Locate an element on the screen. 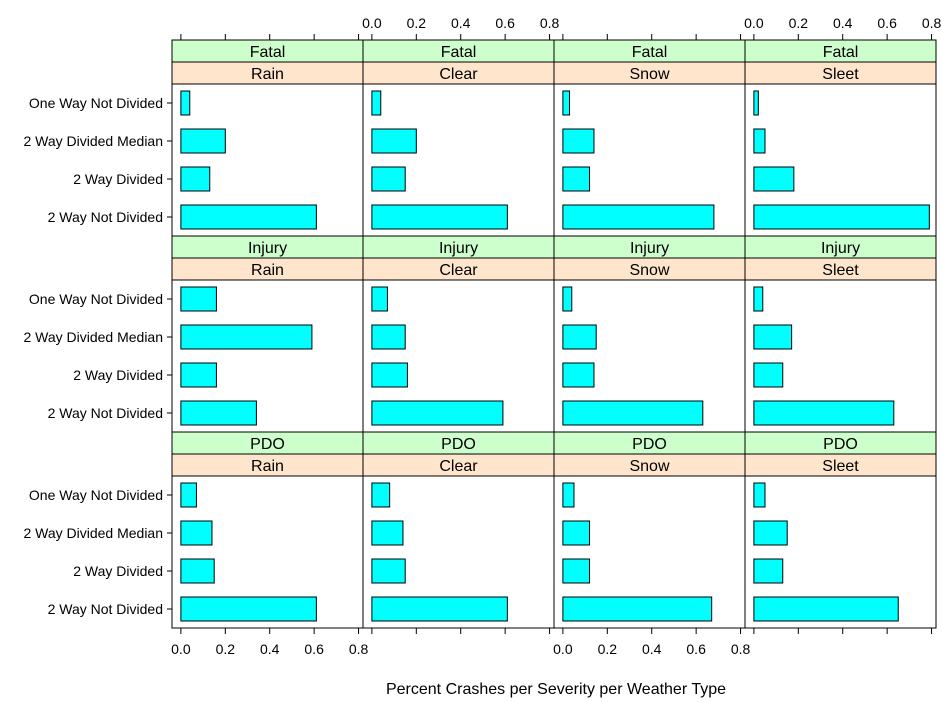 The height and width of the screenshot is (702, 942). panel-fatal-snow: Fatal Snow is located at coordinates (649, 138).